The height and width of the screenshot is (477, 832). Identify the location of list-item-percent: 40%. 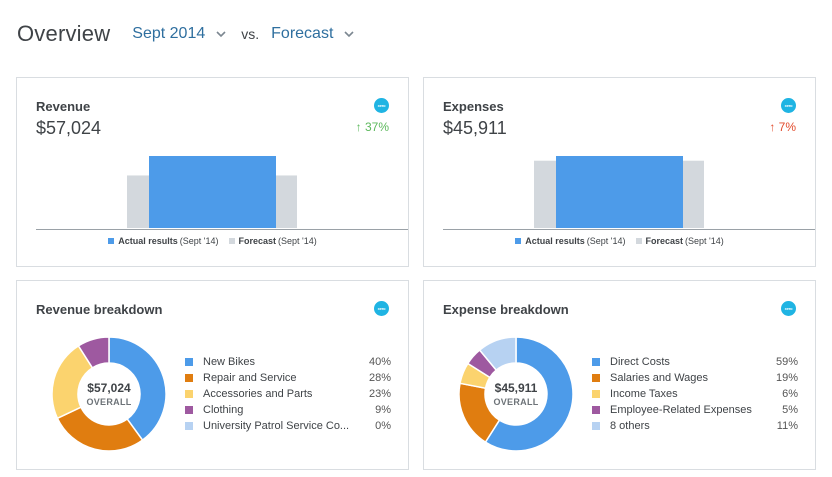
(379, 362).